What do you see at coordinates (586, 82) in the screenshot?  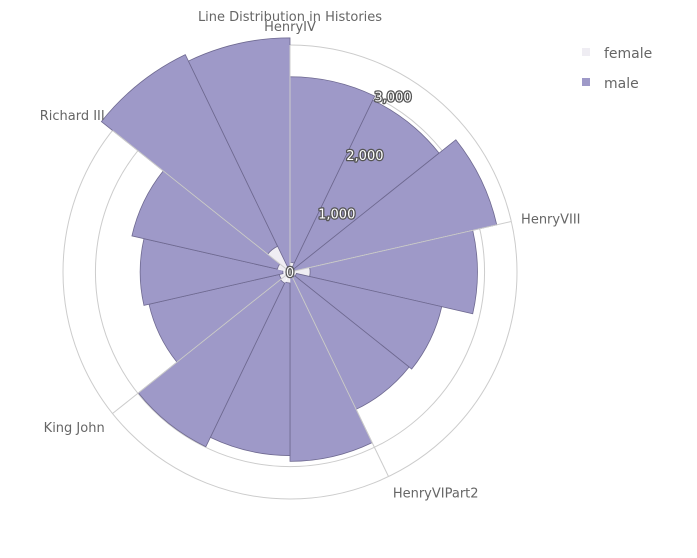 I see `legend-swatch-male` at bounding box center [586, 82].